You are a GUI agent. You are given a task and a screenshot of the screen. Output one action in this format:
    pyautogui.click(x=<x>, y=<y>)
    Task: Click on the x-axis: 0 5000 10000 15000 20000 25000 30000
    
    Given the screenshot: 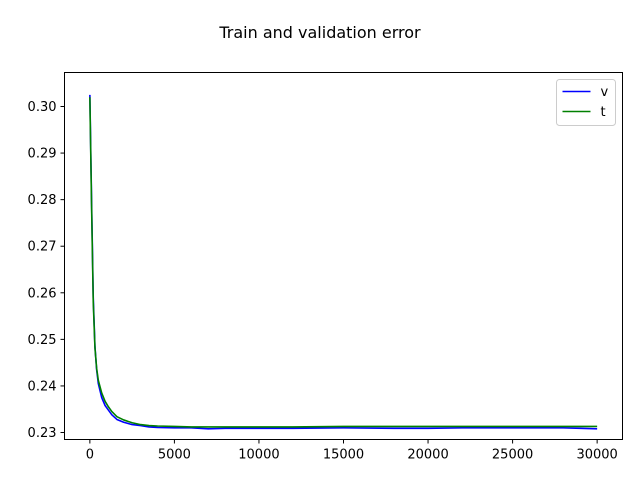 What is the action you would take?
    pyautogui.click(x=352, y=451)
    